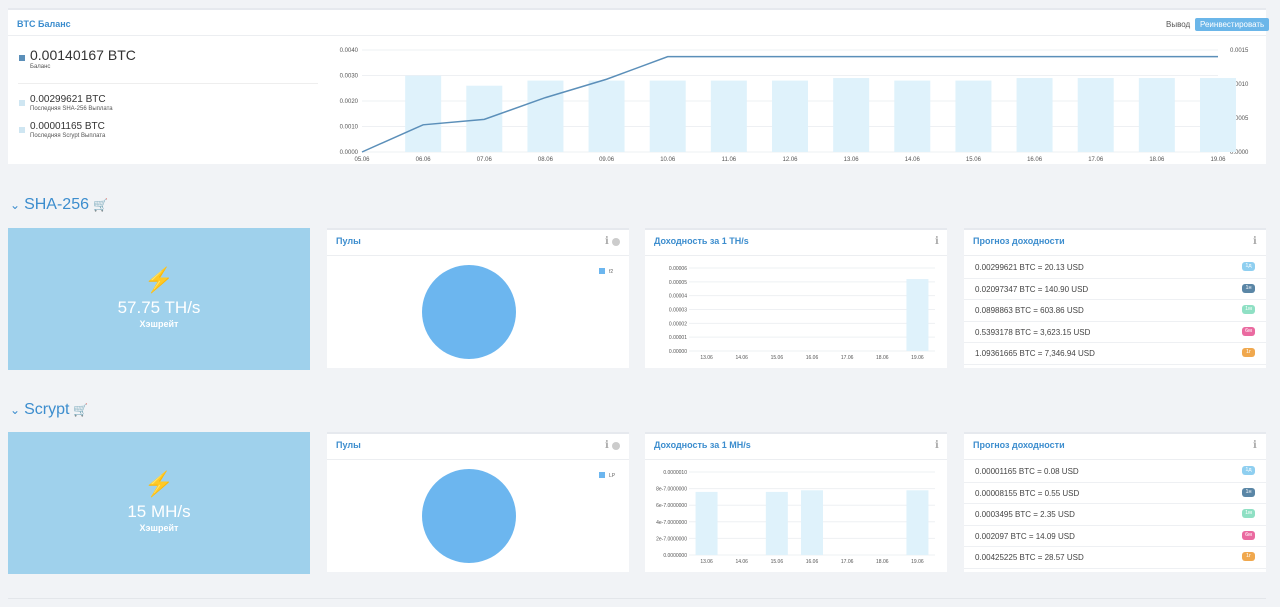 This screenshot has width=1280, height=607. Describe the element at coordinates (675, 473) in the screenshot. I see `y-tick-label: 0.0000010` at that location.